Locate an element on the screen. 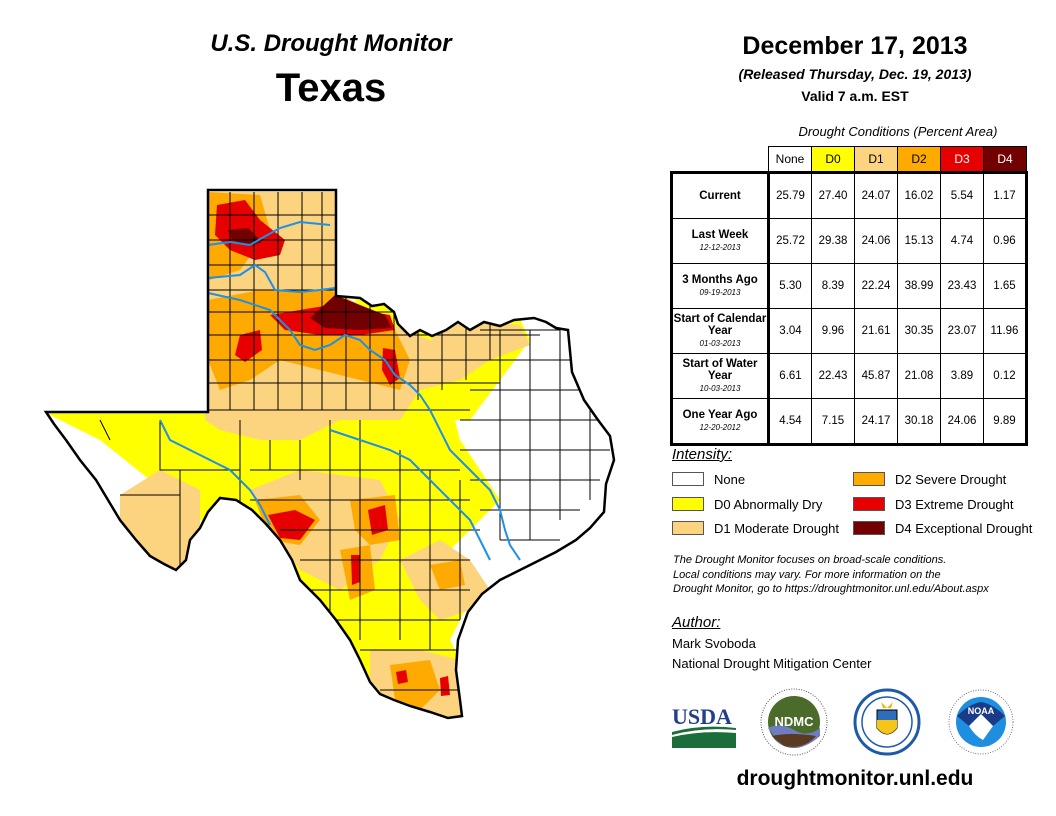  row-label: One Year Ago 12-20-2012 is located at coordinates (720, 421).